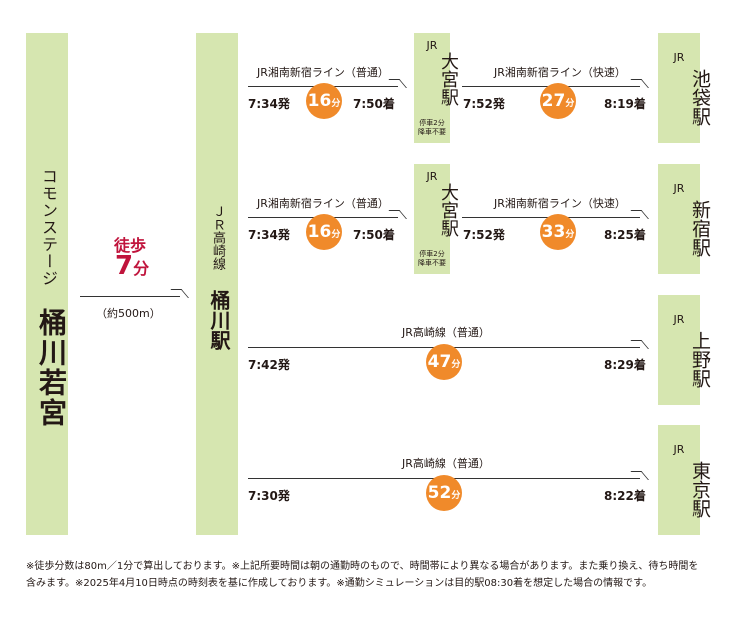  I want to click on destination-name: 新宿駅, so click(700, 228).